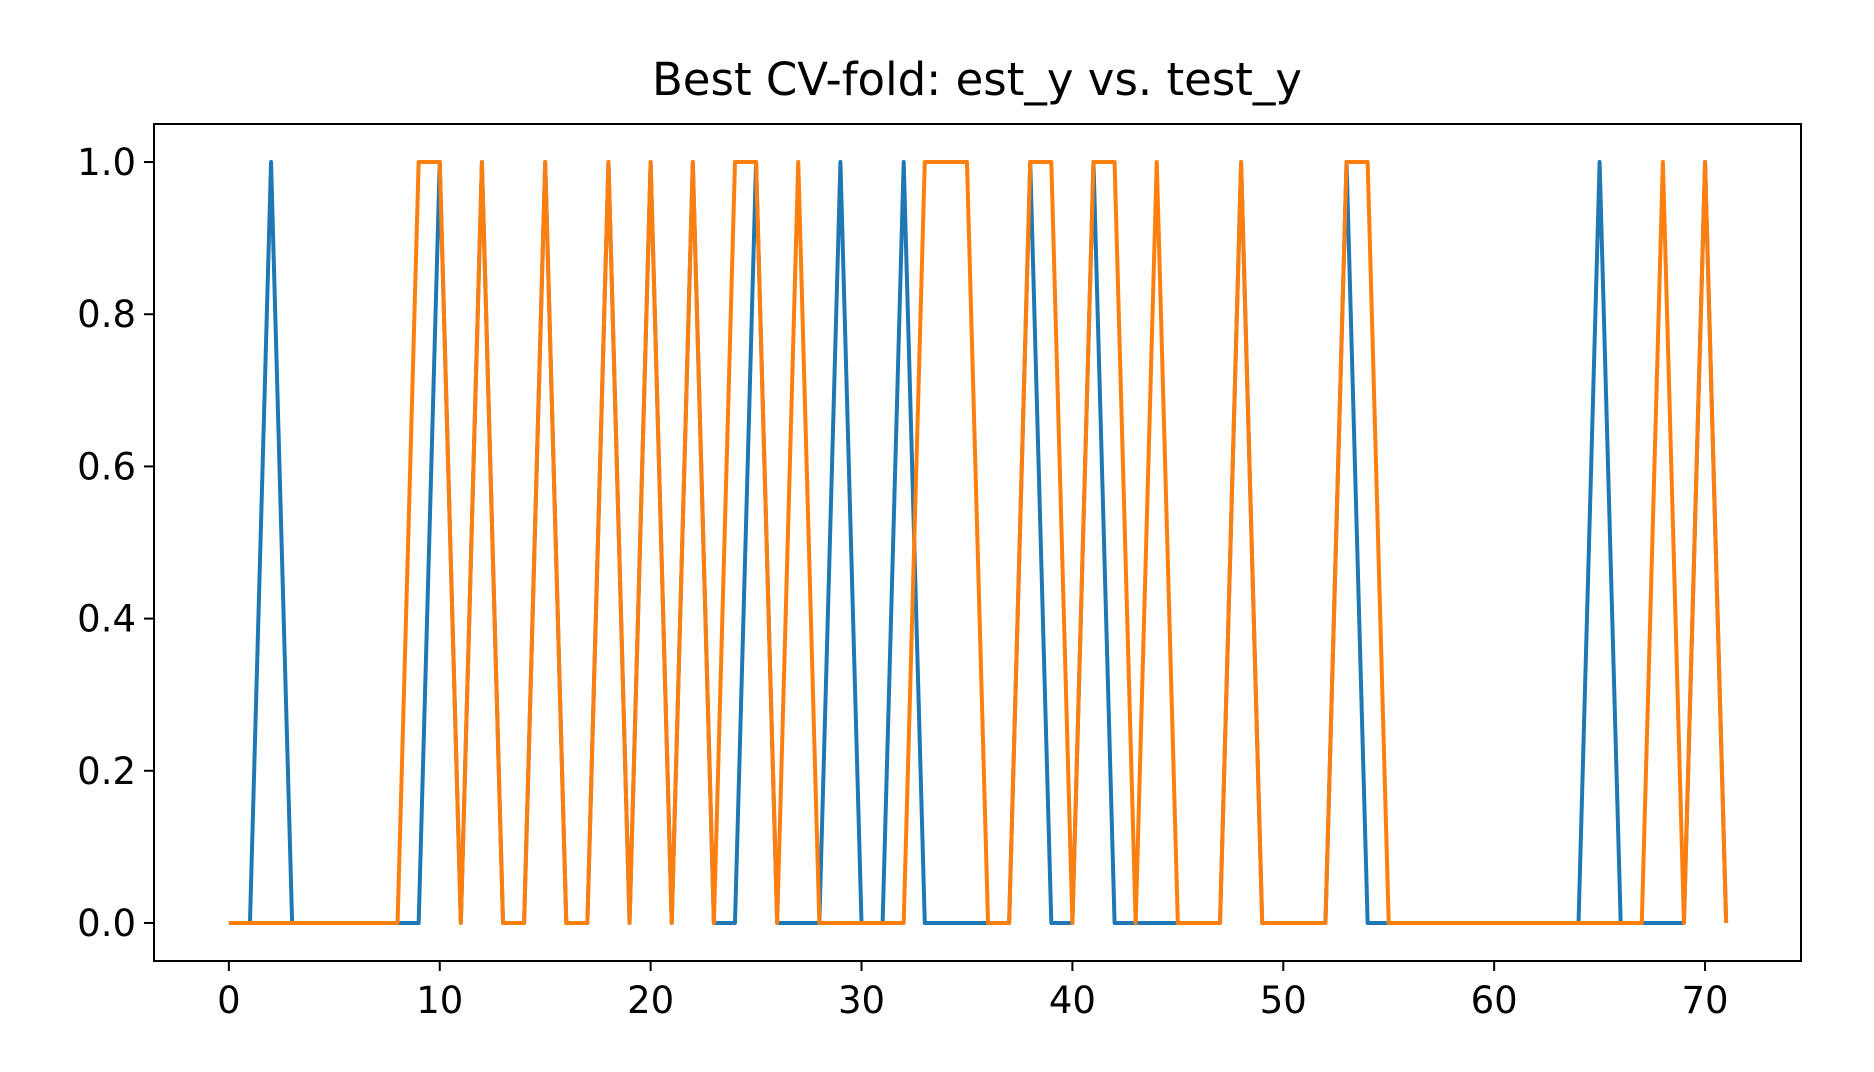 The image size is (1874, 1072). Describe the element at coordinates (861, 1000) in the screenshot. I see `x-tick-label: 30` at that location.